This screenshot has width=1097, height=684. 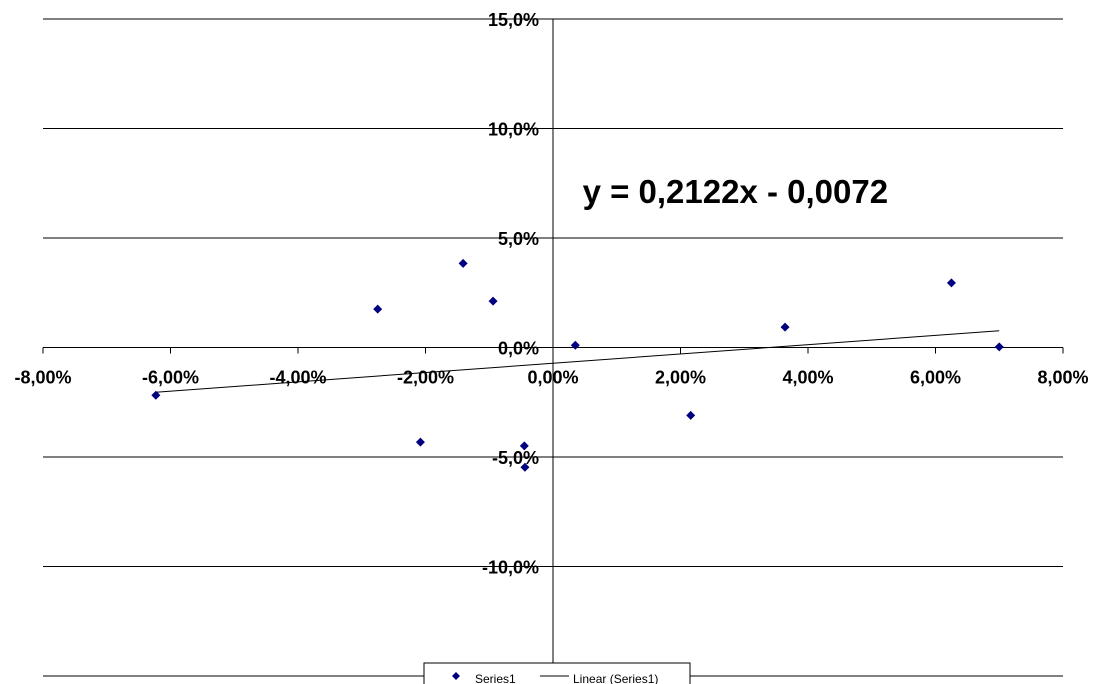 I want to click on y-tick-label-4: -5,0%, so click(x=515, y=458).